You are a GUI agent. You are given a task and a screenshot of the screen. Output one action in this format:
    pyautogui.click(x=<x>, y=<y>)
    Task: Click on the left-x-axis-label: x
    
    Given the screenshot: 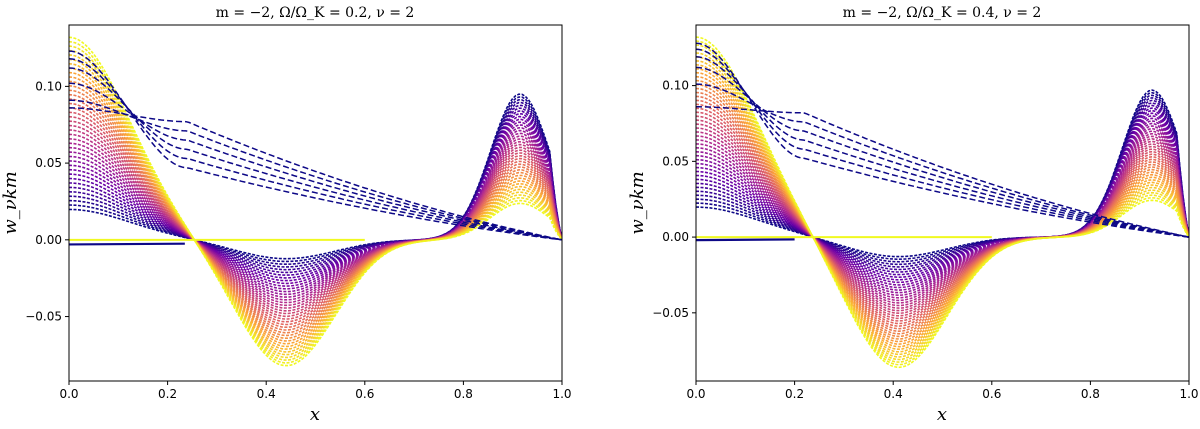 What is the action you would take?
    pyautogui.click(x=315, y=414)
    